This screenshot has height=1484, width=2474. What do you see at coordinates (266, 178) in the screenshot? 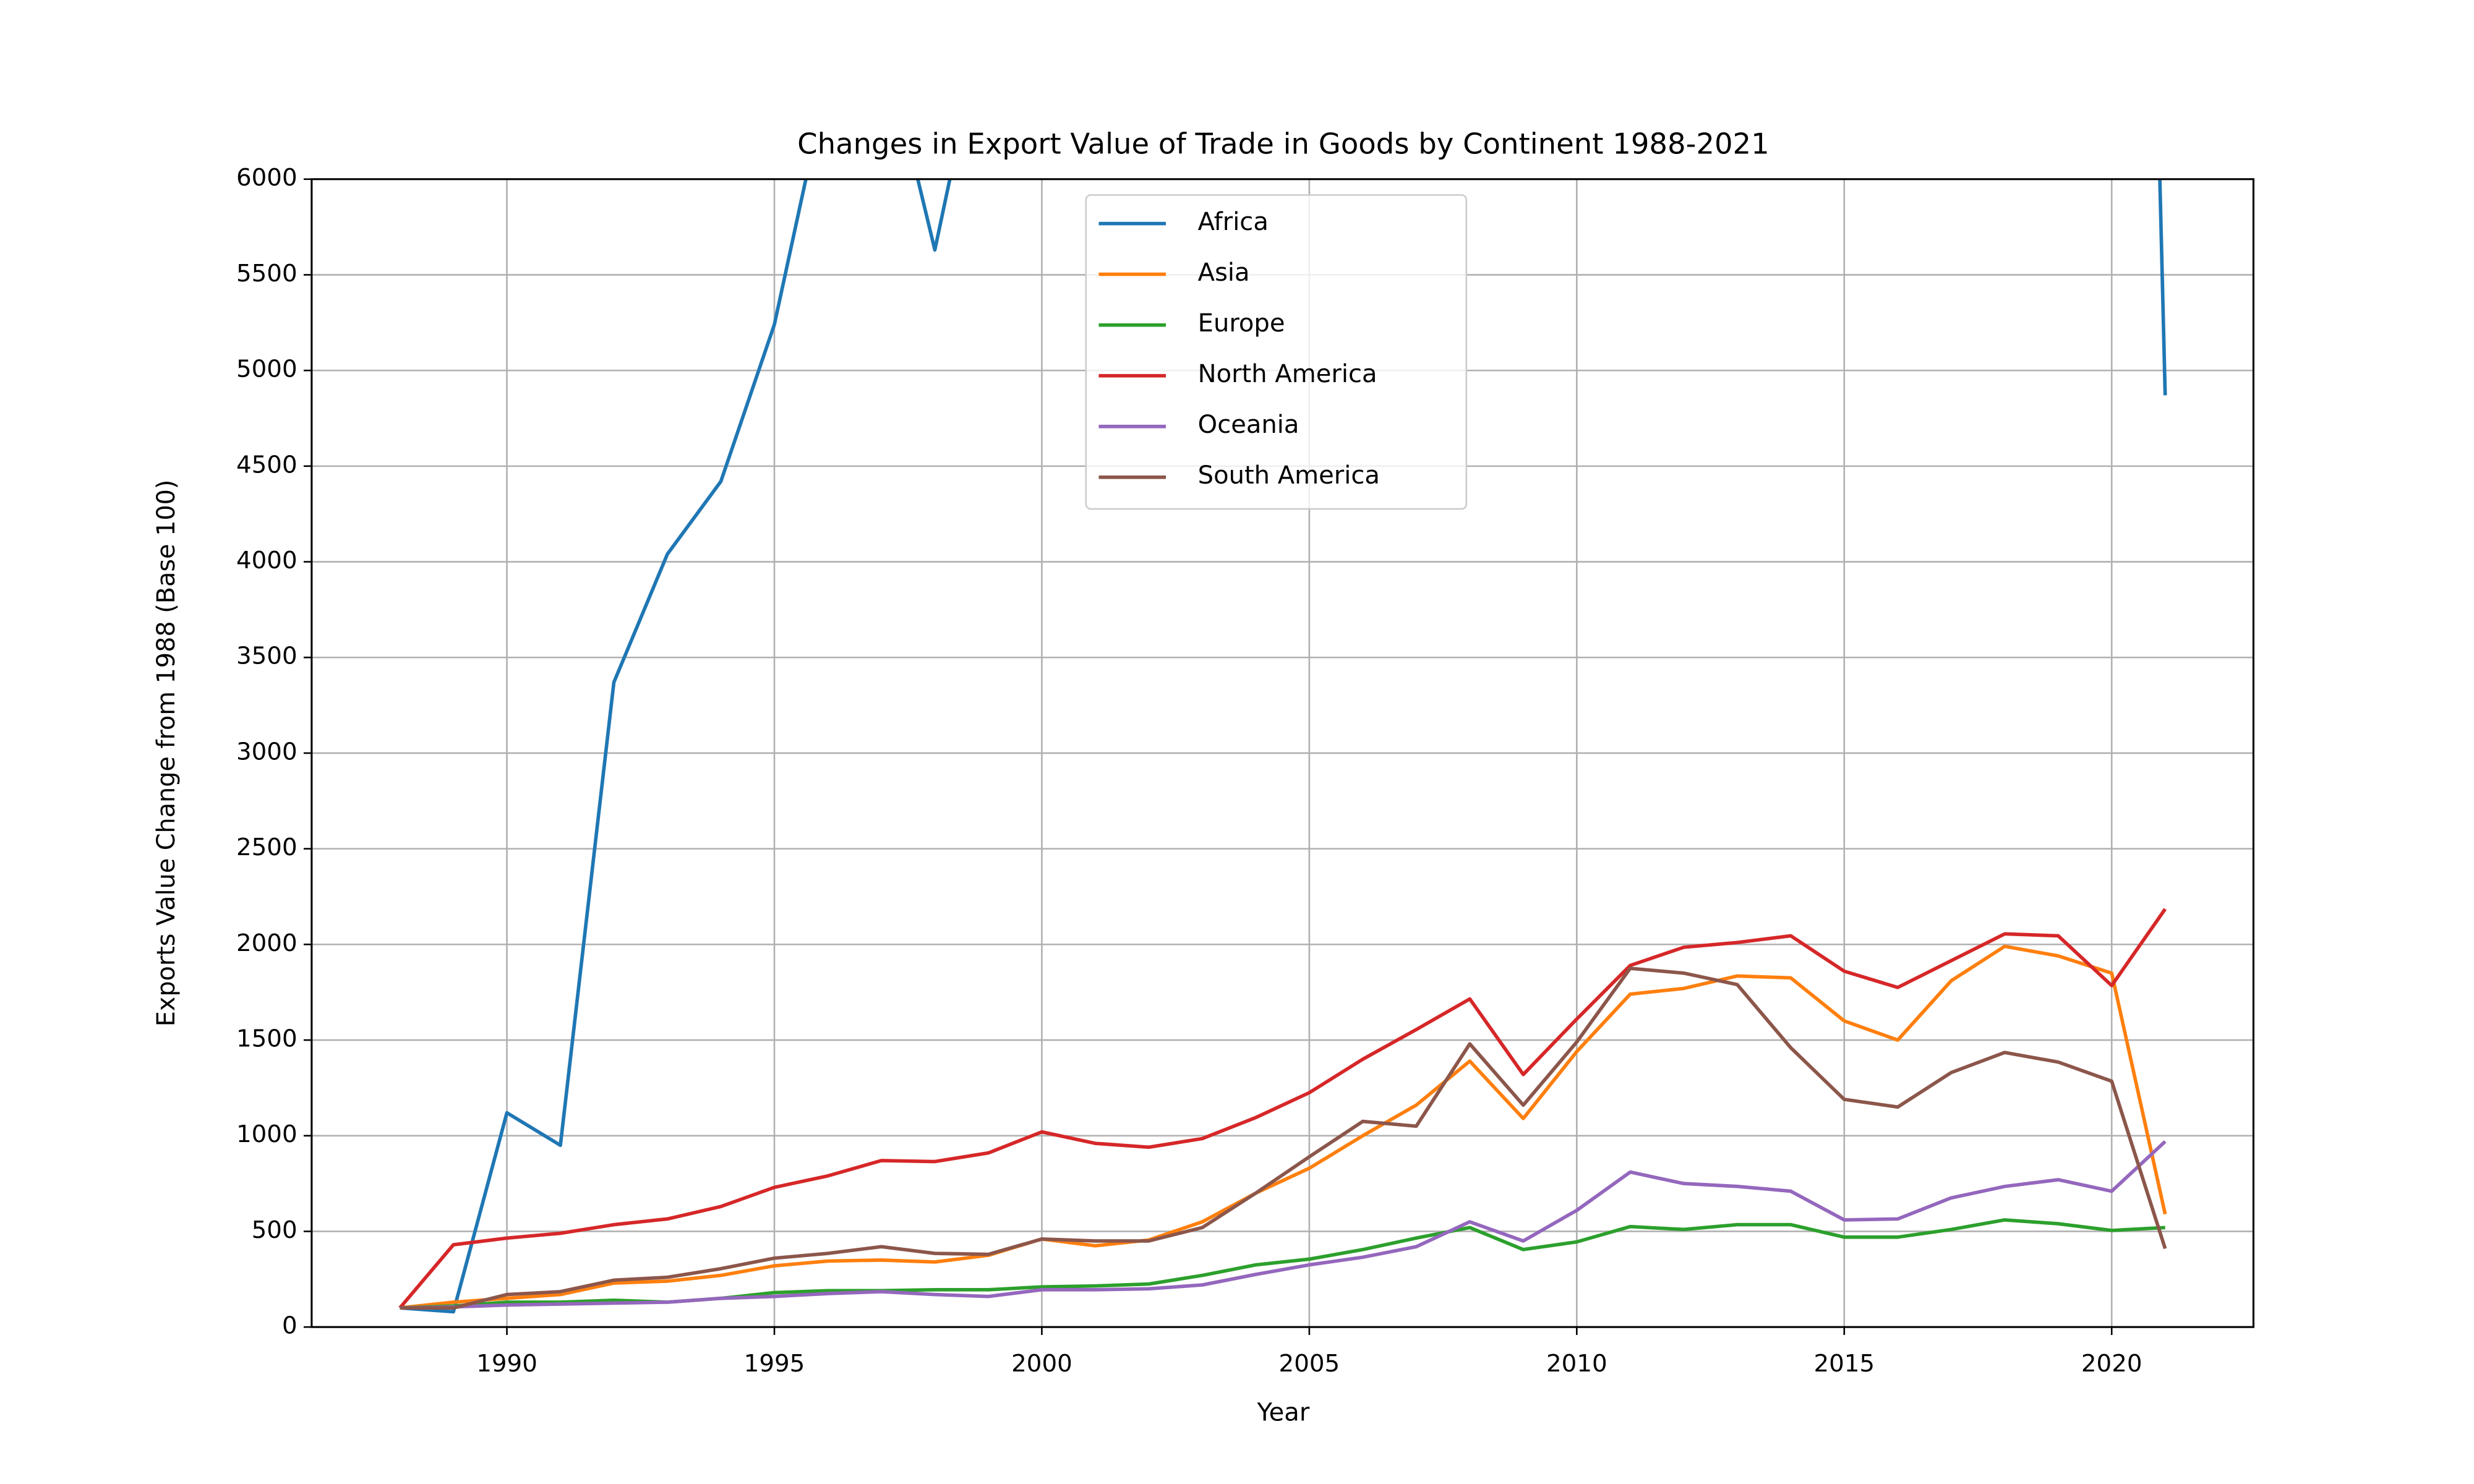
I see `y-tick-label: 6000` at bounding box center [266, 178].